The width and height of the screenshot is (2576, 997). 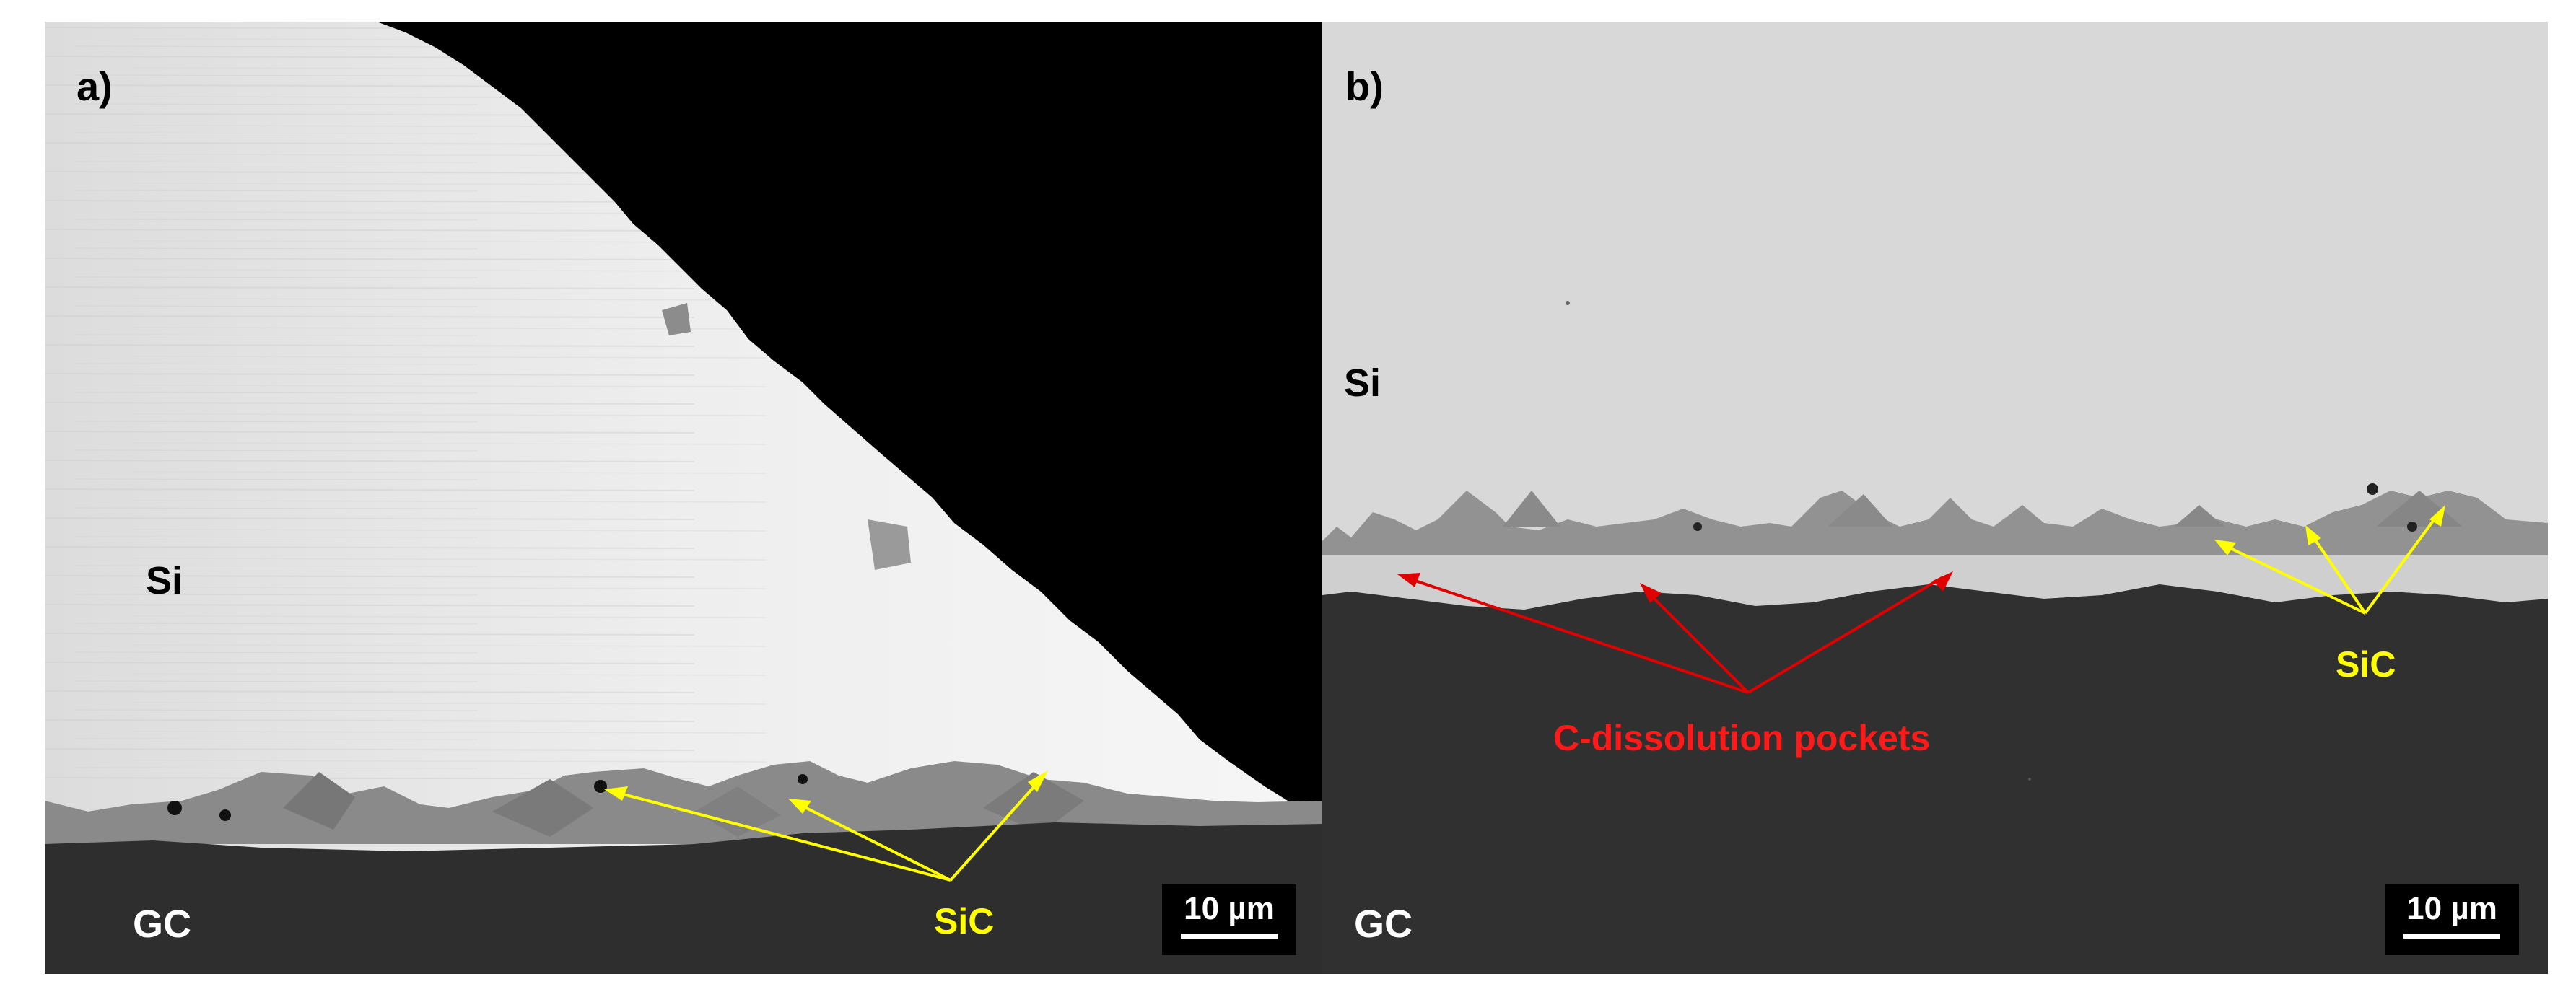 I want to click on silicon-label-b: Si, so click(x=1362, y=383).